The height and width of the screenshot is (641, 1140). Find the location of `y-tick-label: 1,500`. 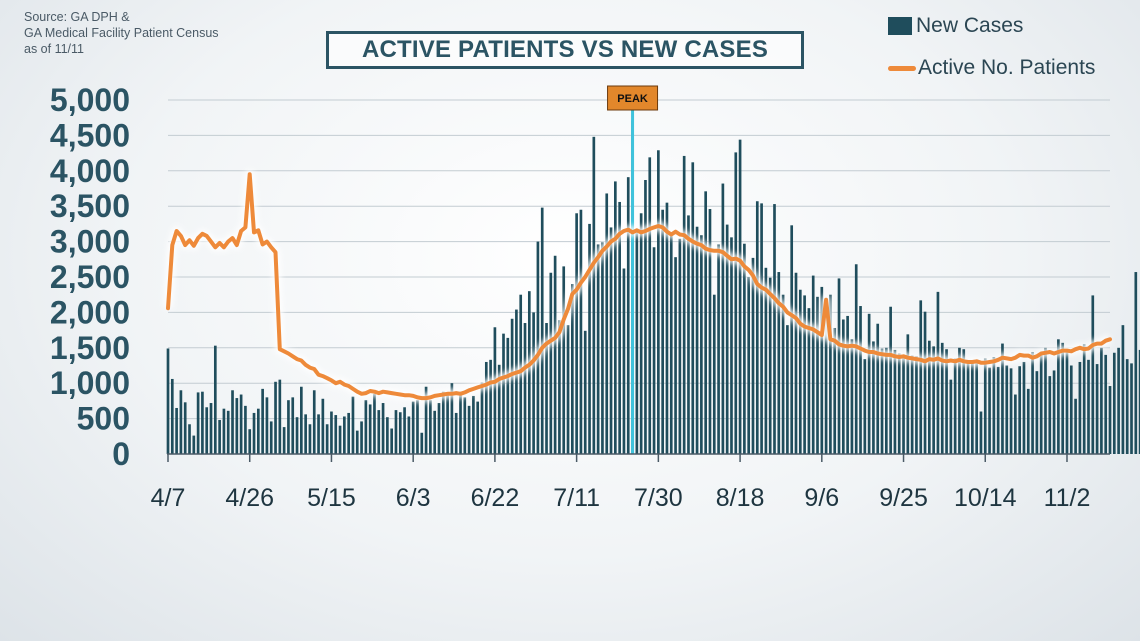

y-tick-label: 1,500 is located at coordinates (90, 348).